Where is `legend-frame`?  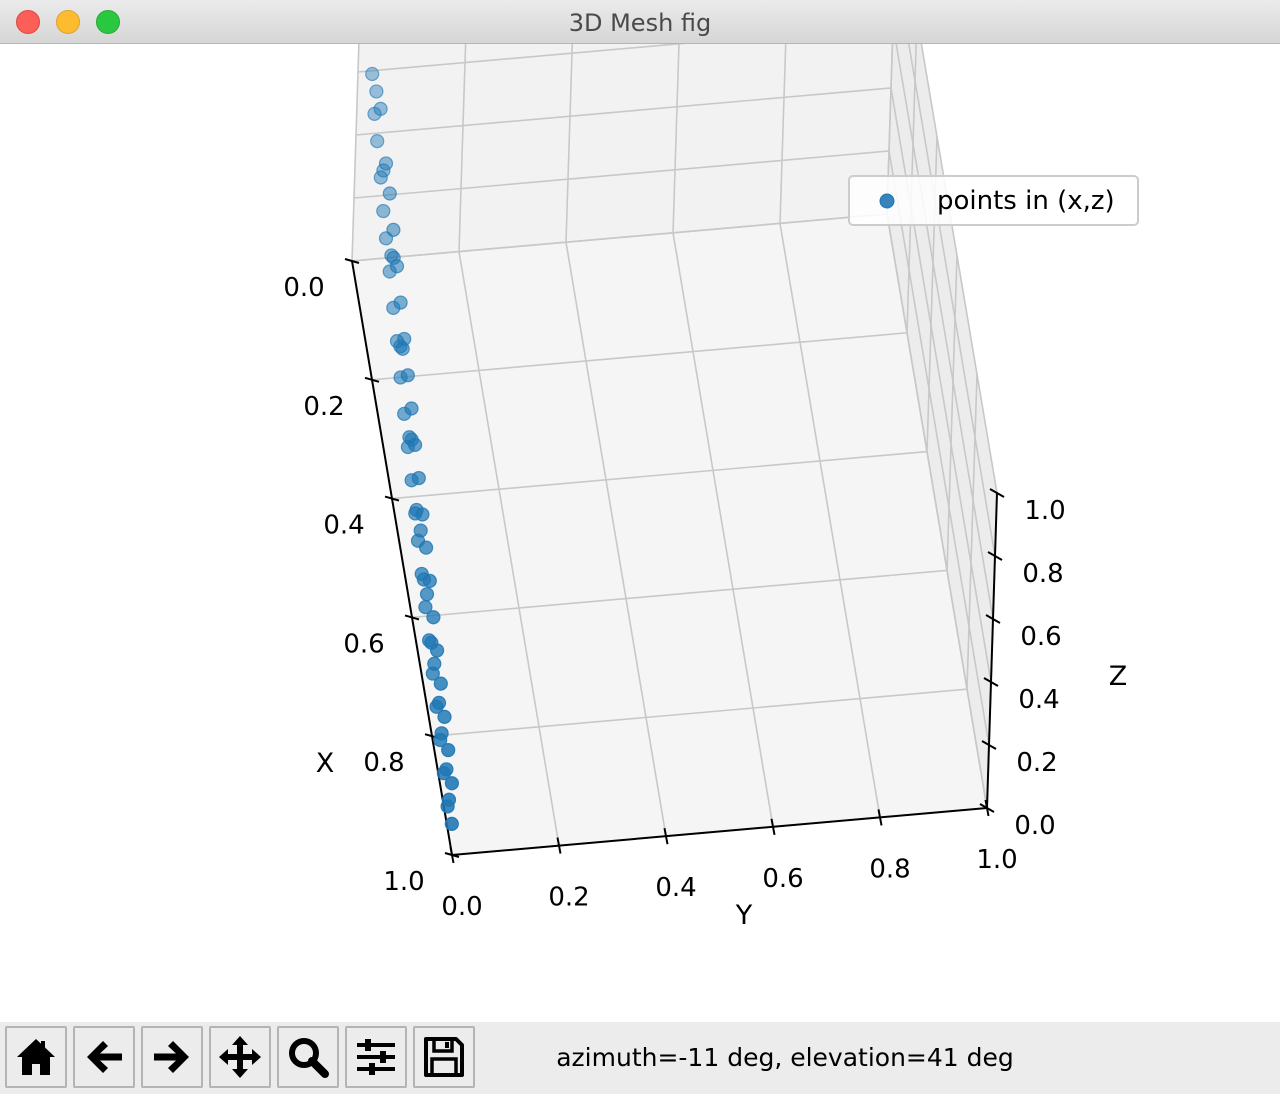 legend-frame is located at coordinates (993, 200).